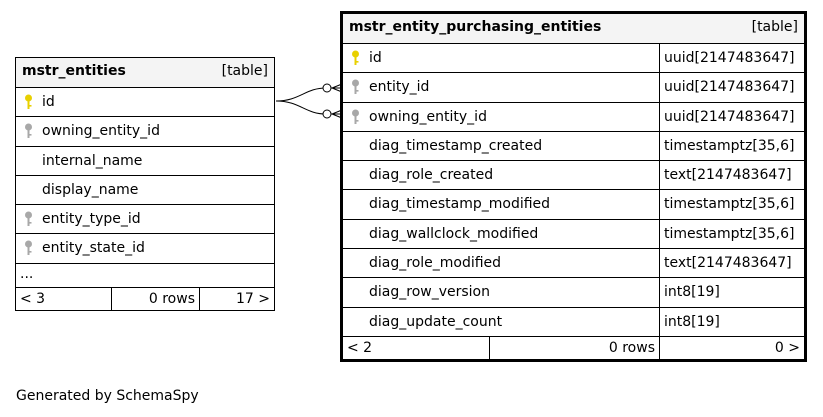 The height and width of the screenshot is (417, 823). I want to click on column-row: owning_entity_id uuid[2147483647], so click(573, 117).